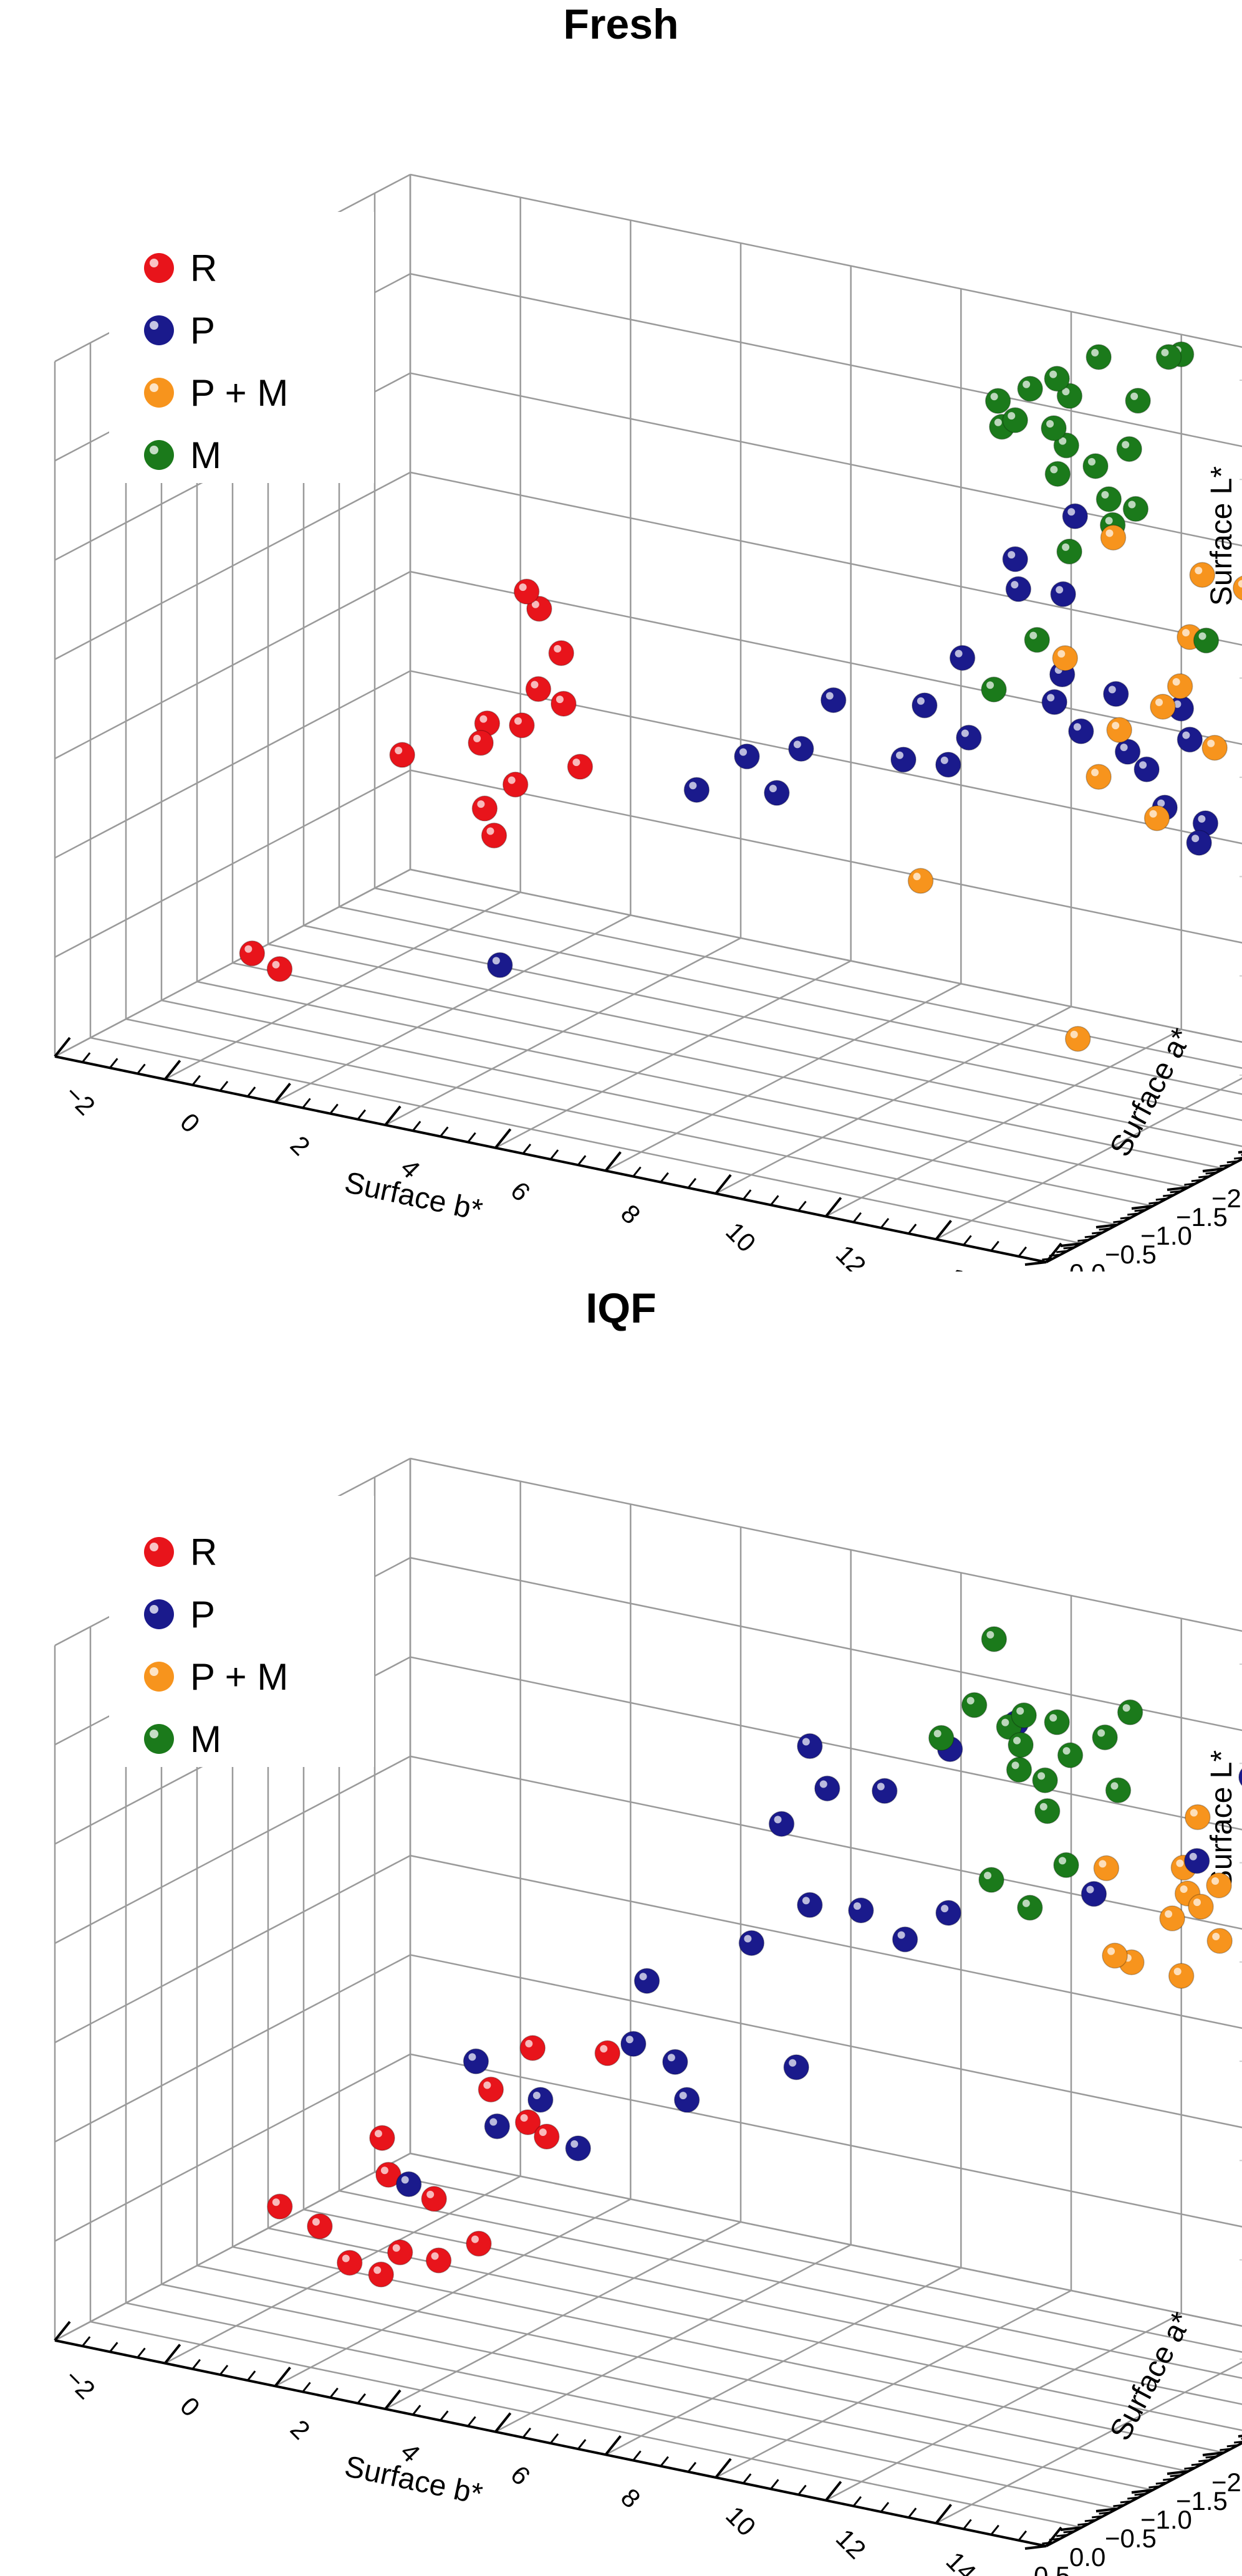  What do you see at coordinates (241, 1632) in the screenshot?
I see `legend-box` at bounding box center [241, 1632].